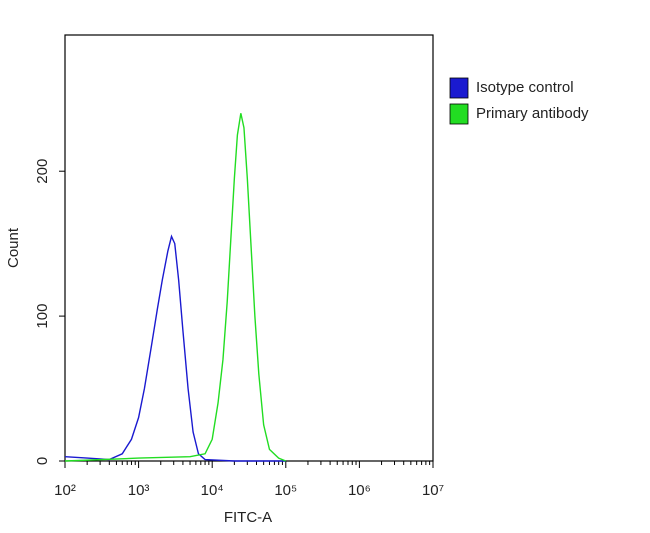 Image resolution: width=650 pixels, height=533 pixels. What do you see at coordinates (42, 461) in the screenshot?
I see `y-tick-label: 0` at bounding box center [42, 461].